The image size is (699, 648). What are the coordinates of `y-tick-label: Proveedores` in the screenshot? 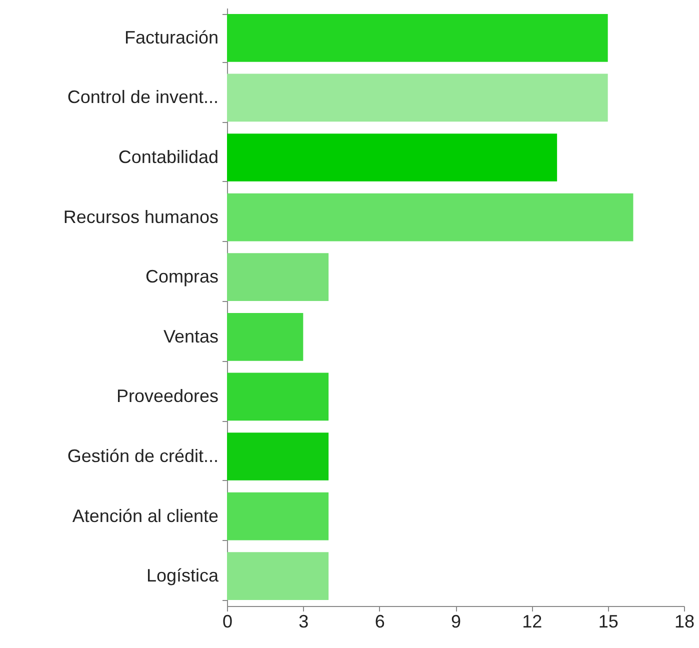 It's located at (167, 396).